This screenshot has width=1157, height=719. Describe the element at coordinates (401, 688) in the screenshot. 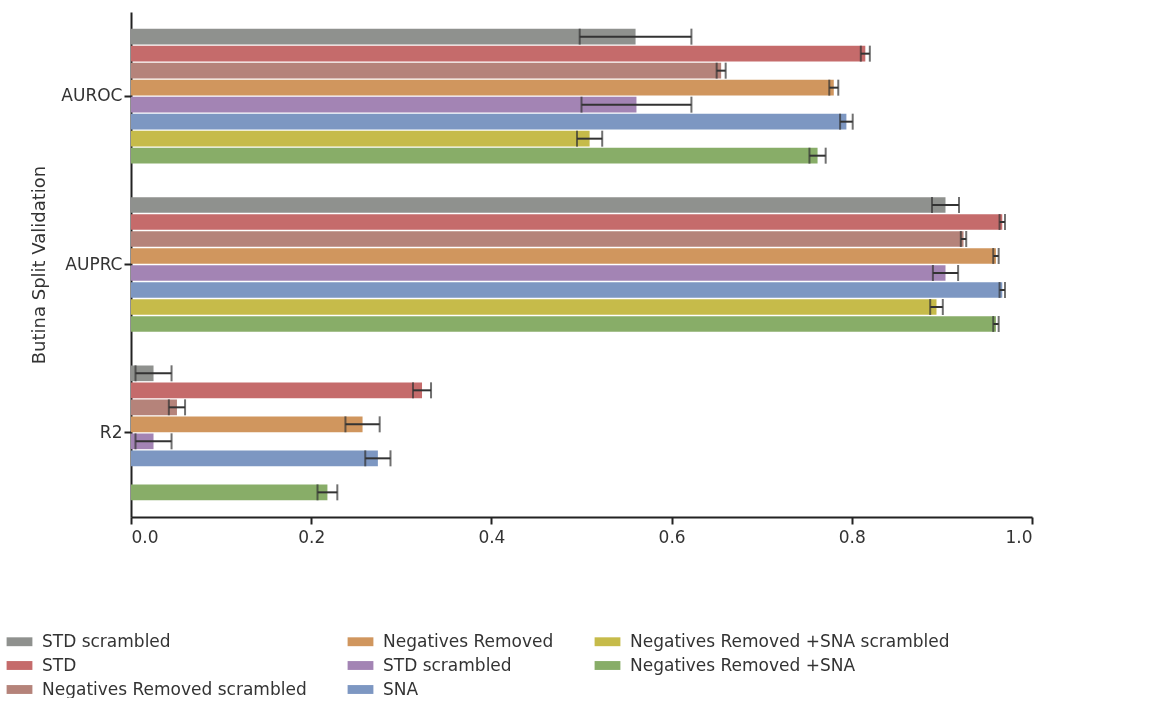

I see `legend-label: SNA` at that location.